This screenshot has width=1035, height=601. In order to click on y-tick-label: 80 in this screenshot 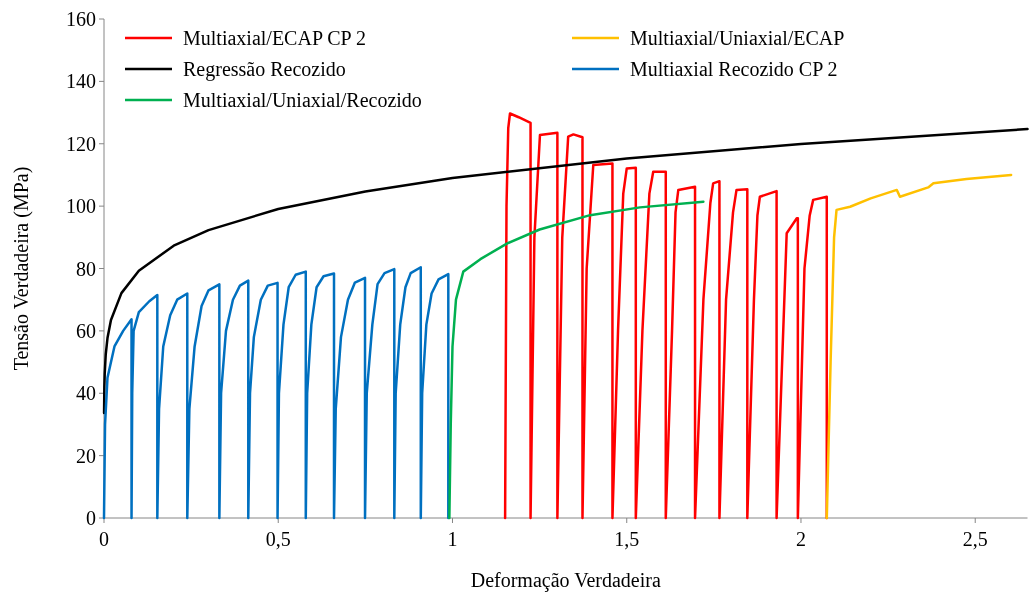, I will do `click(86, 268)`.